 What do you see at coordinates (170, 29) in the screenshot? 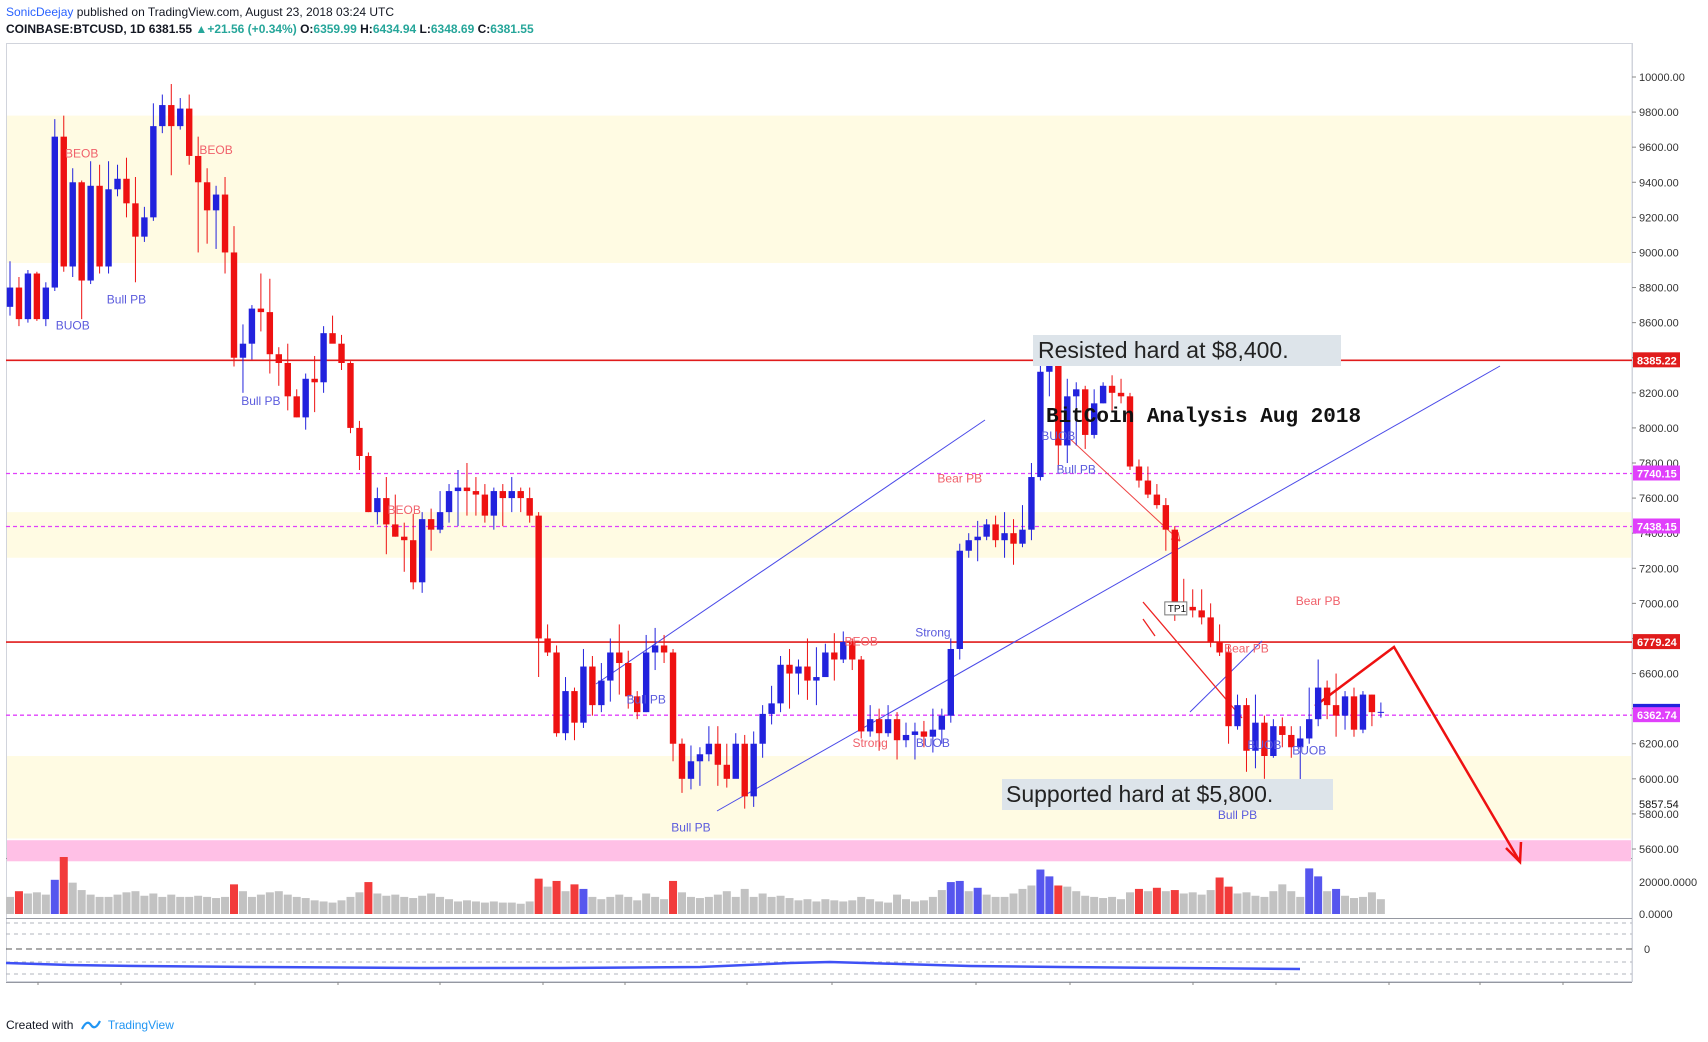
I see `last-price: 6381.55` at bounding box center [170, 29].